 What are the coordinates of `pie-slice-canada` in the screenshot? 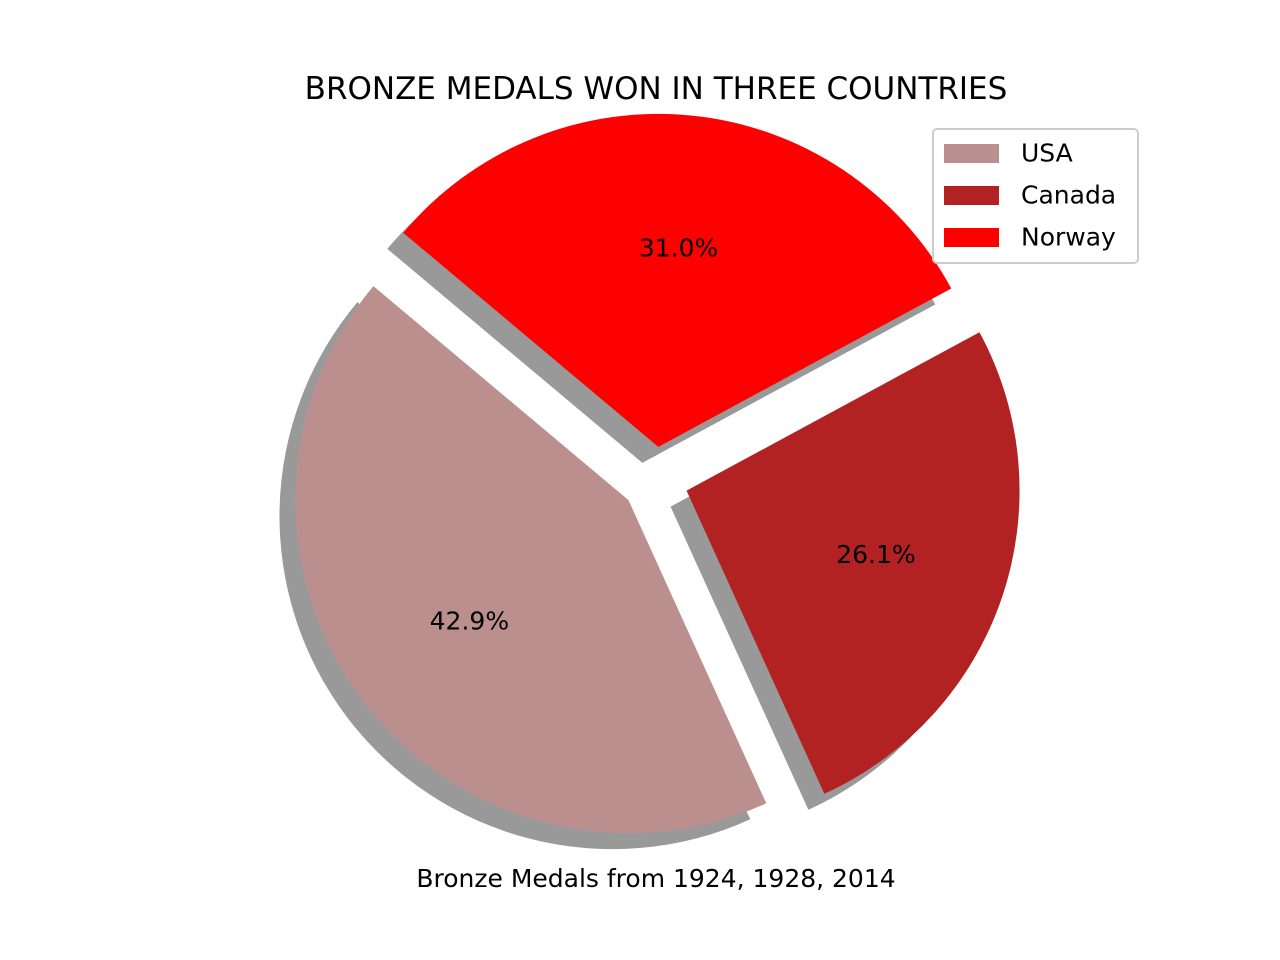 It's located at (853, 563).